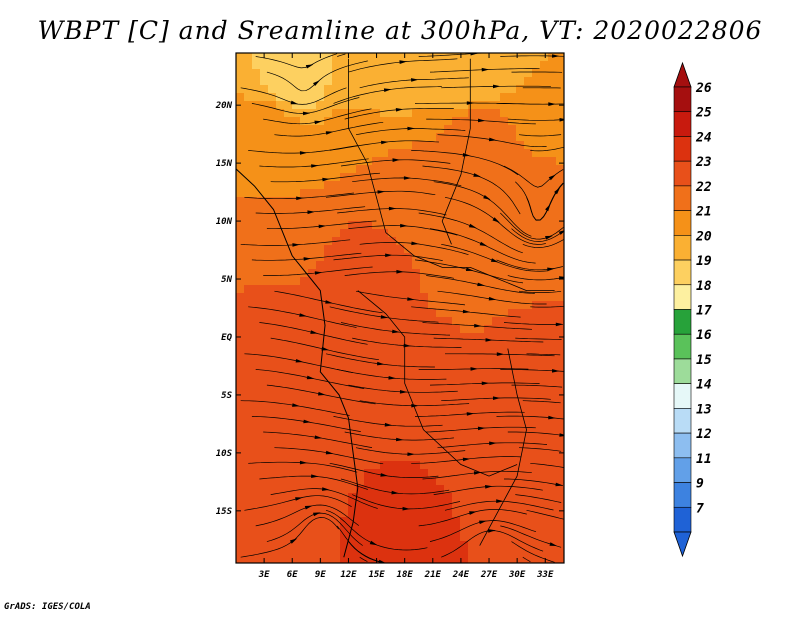  What do you see at coordinates (226, 280) in the screenshot?
I see `y-tick-label: 5N` at bounding box center [226, 280].